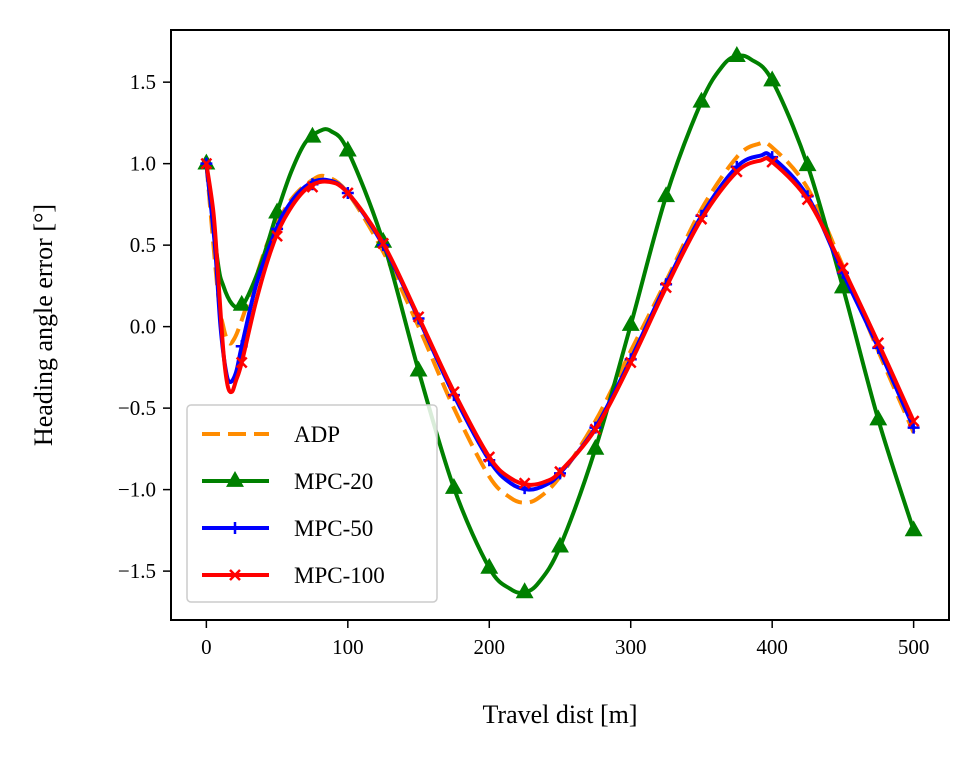 The image size is (978, 760). I want to click on y-tick-label: −1.0, so click(137, 490).